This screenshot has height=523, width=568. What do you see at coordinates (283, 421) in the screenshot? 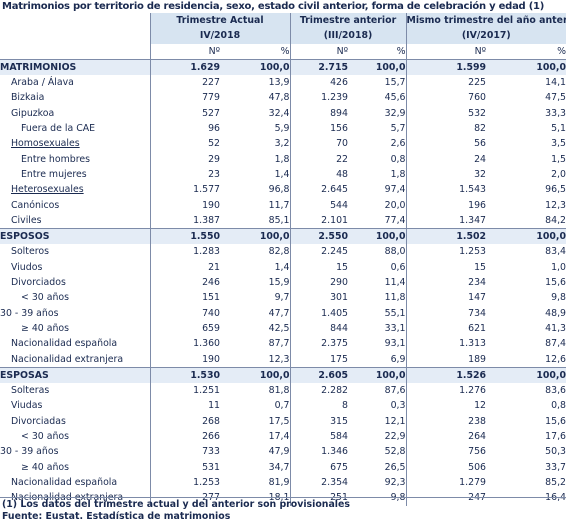
I see `table-row: Divorciadas 268 17,5 315 12,1 238 15,6` at bounding box center [283, 421].